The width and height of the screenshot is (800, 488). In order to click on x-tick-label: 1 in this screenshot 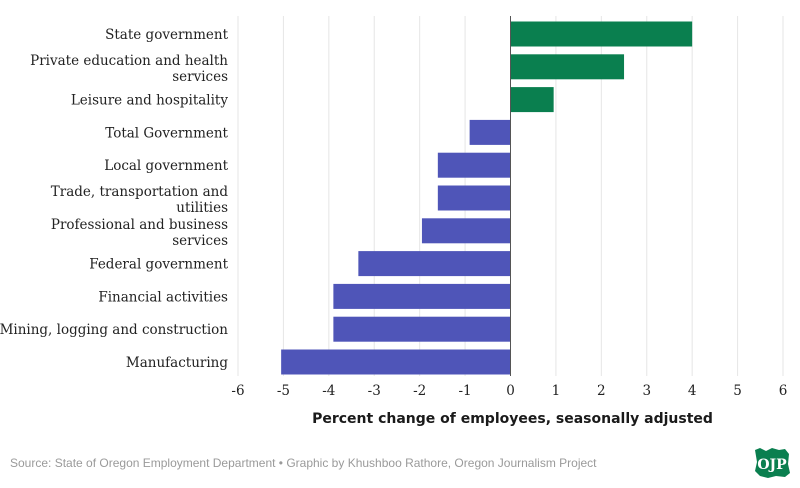, I will do `click(556, 391)`.